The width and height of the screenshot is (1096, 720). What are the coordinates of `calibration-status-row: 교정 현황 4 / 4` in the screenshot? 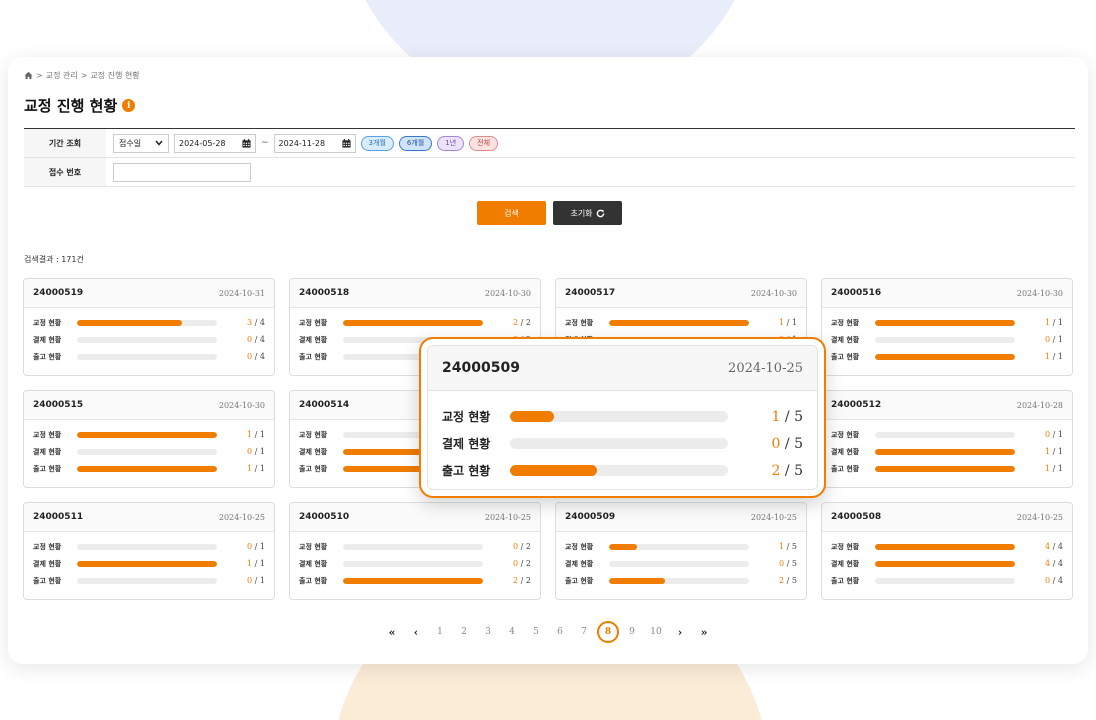 It's located at (947, 546).